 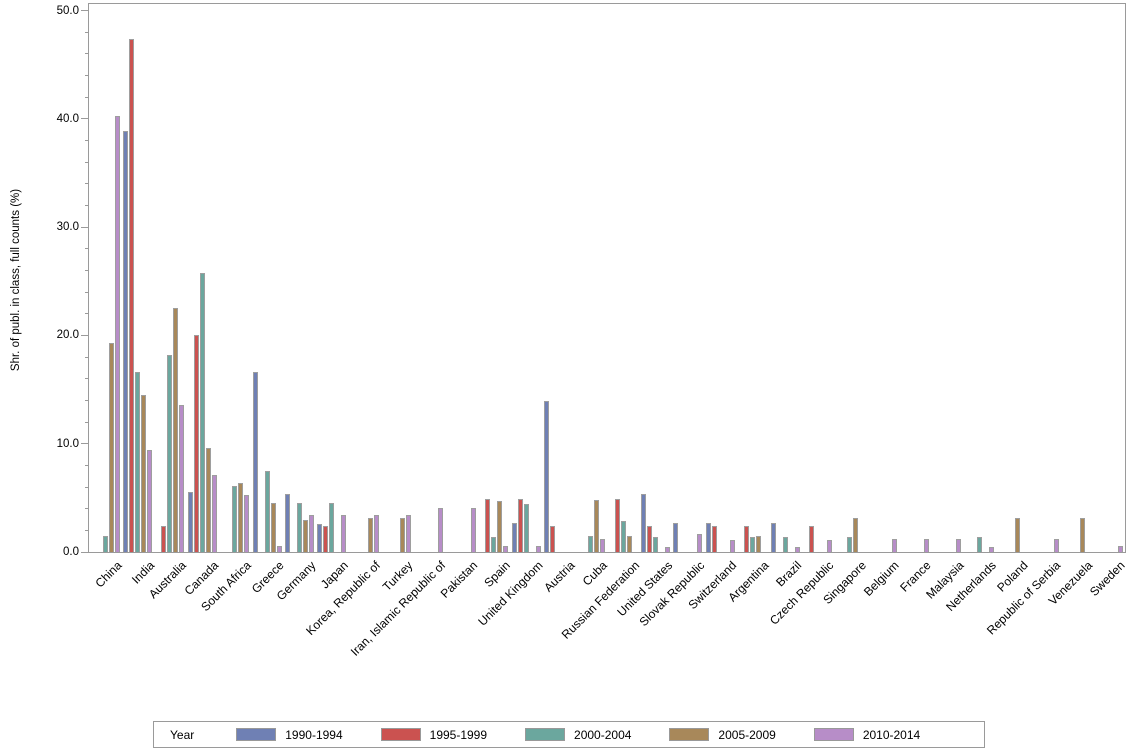 What do you see at coordinates (67, 335) in the screenshot?
I see `y-tick-label: 20.0` at bounding box center [67, 335].